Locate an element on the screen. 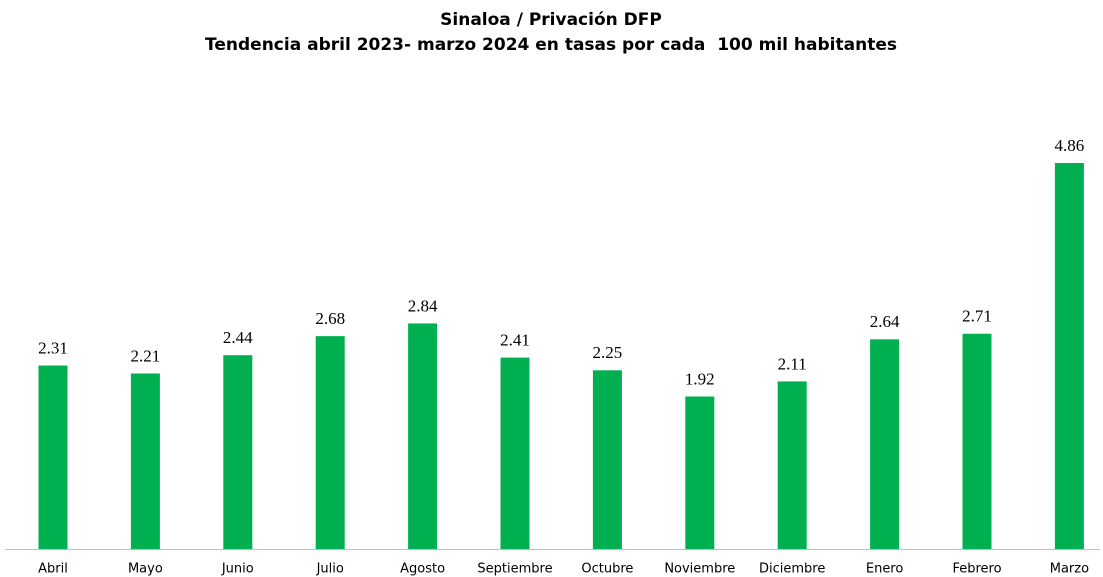 The height and width of the screenshot is (577, 1103). data-label: 2.31 is located at coordinates (53, 347).